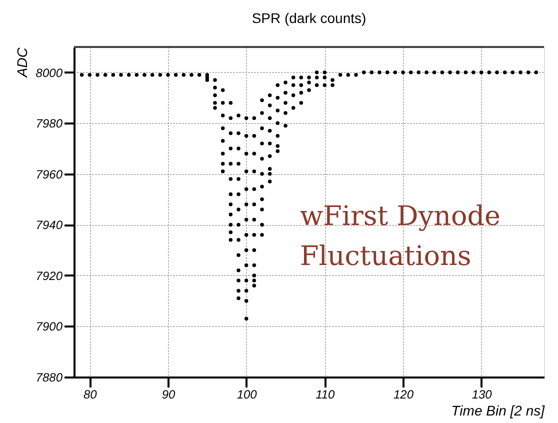  I want to click on x-tick-label: 100, so click(247, 395).